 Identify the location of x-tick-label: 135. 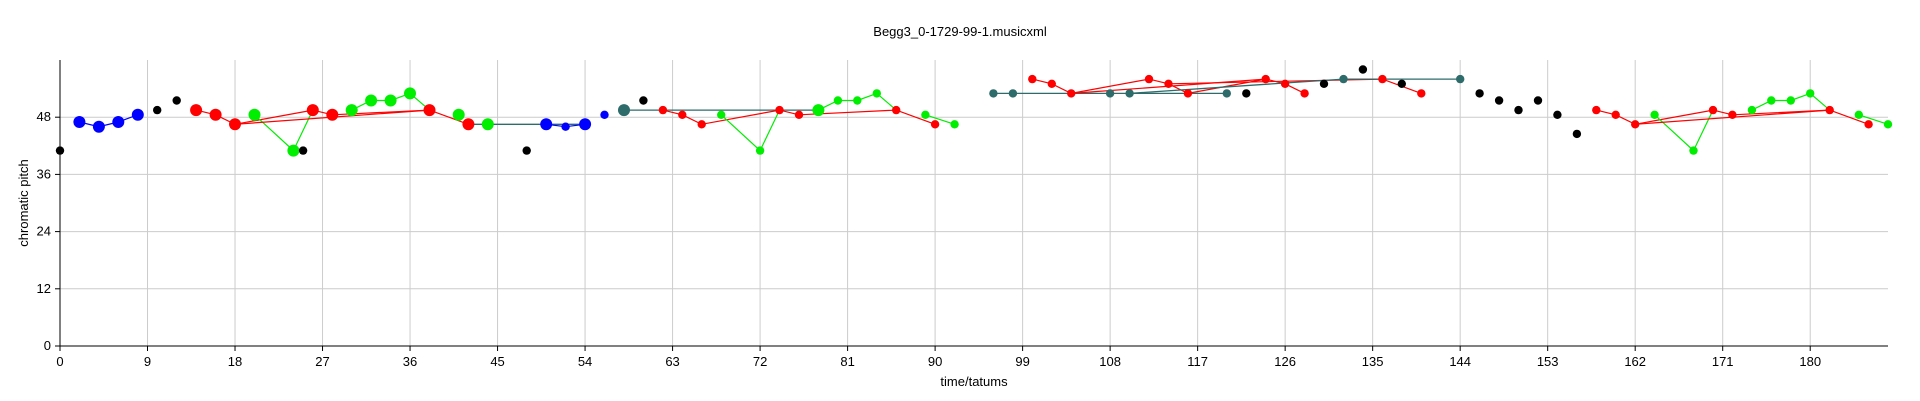
(1373, 361).